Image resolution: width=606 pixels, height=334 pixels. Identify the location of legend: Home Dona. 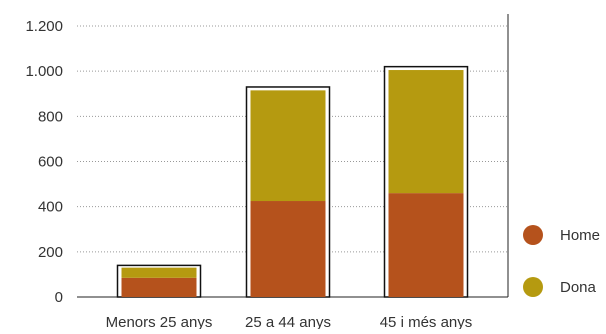
(561, 261).